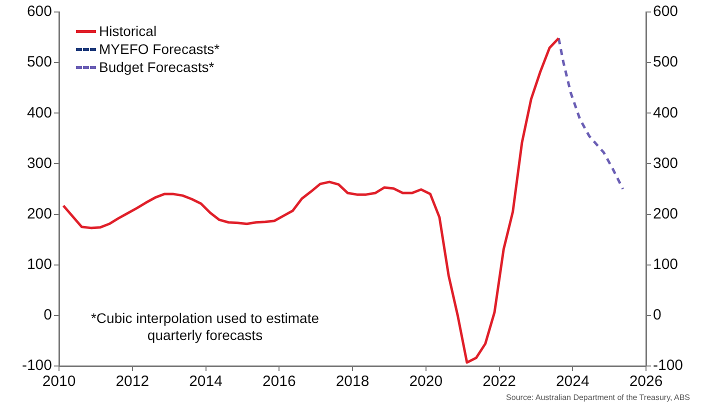 This screenshot has width=704, height=403. I want to click on y-tick-label: -100, so click(37, 365).